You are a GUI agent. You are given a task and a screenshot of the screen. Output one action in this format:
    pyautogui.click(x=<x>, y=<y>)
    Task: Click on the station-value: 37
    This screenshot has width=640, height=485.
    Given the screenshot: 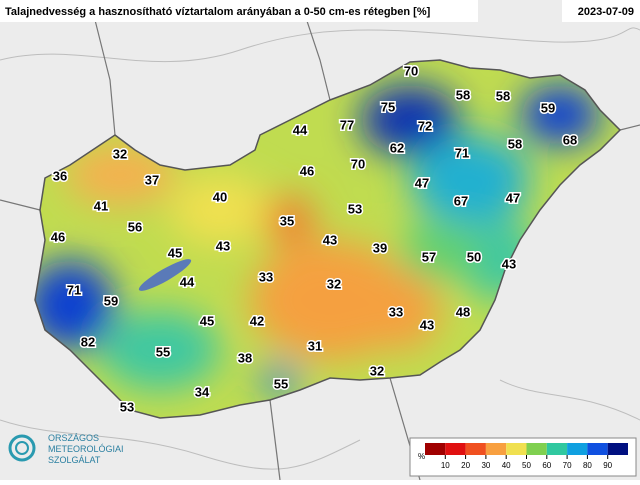 What is the action you would take?
    pyautogui.click(x=152, y=179)
    